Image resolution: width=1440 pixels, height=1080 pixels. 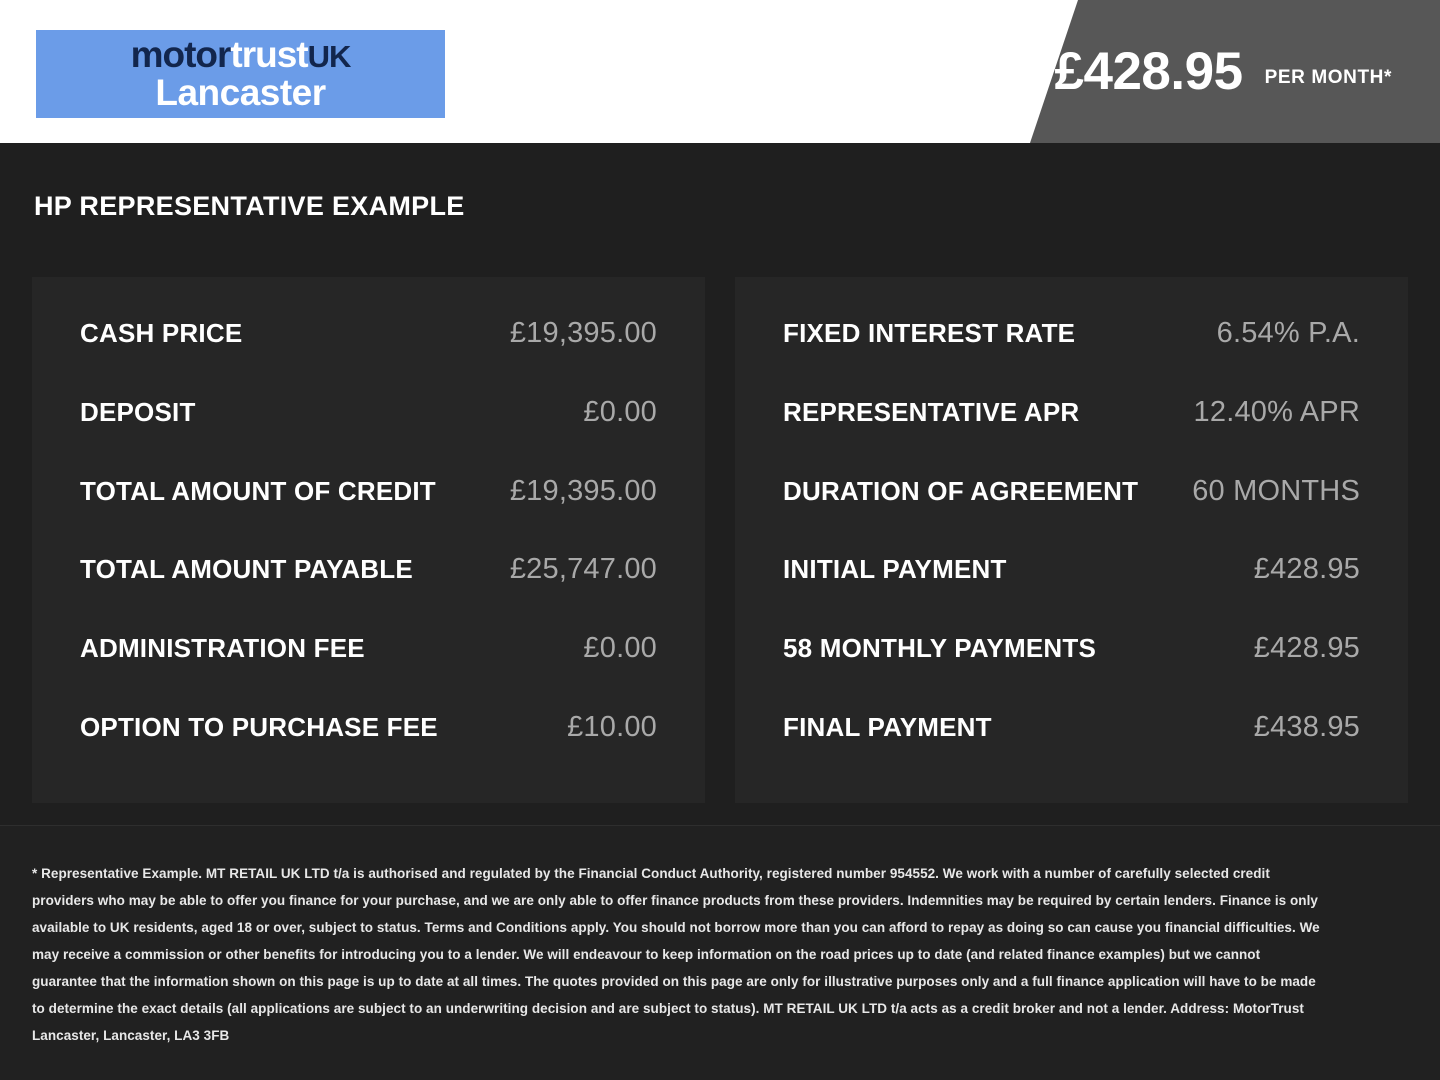 What do you see at coordinates (240, 92) in the screenshot?
I see `logo-text-lancaster: Lancaster` at bounding box center [240, 92].